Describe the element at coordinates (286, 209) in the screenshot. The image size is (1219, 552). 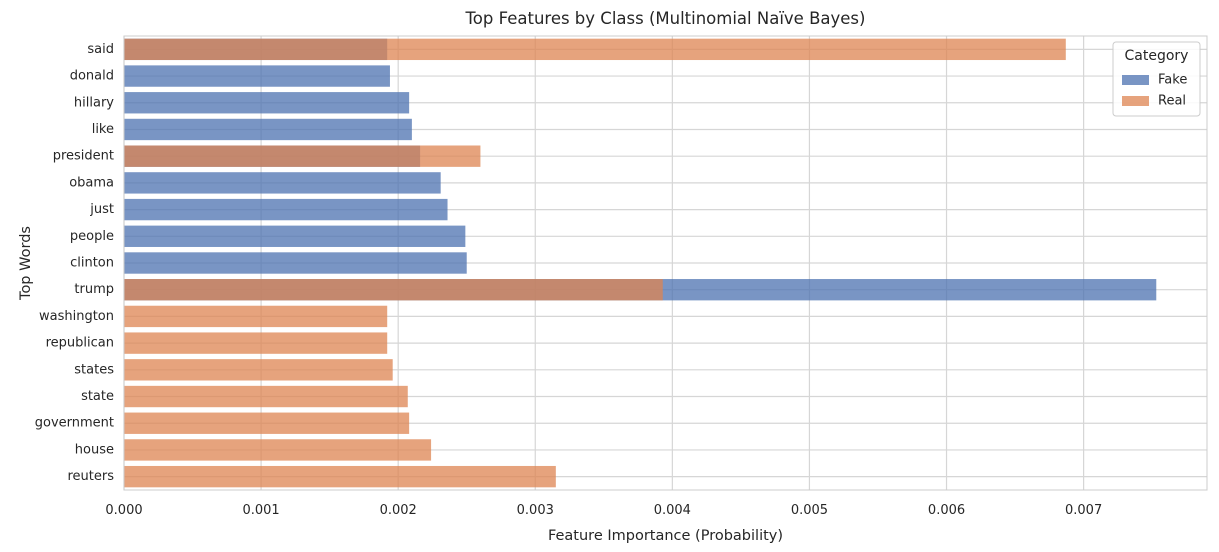
I see `bar-fake-just` at that location.